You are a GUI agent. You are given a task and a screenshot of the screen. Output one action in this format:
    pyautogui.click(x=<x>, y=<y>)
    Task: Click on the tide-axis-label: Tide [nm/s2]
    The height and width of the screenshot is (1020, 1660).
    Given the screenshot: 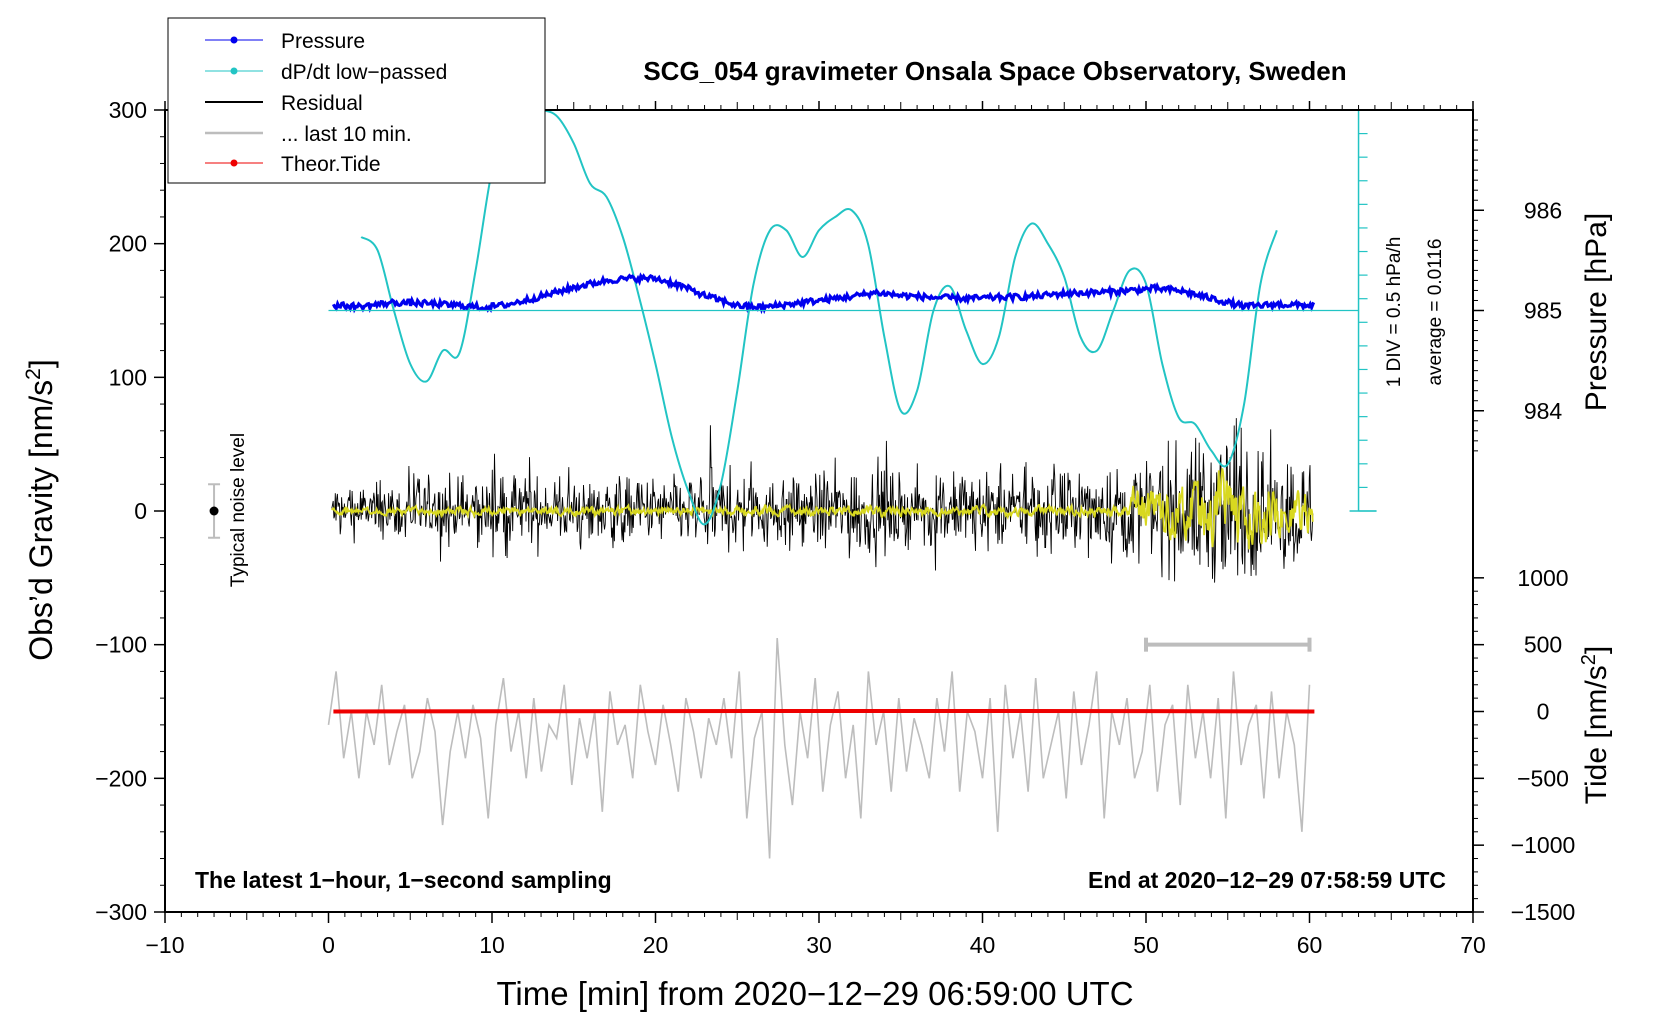 What is the action you would take?
    pyautogui.click(x=1595, y=725)
    